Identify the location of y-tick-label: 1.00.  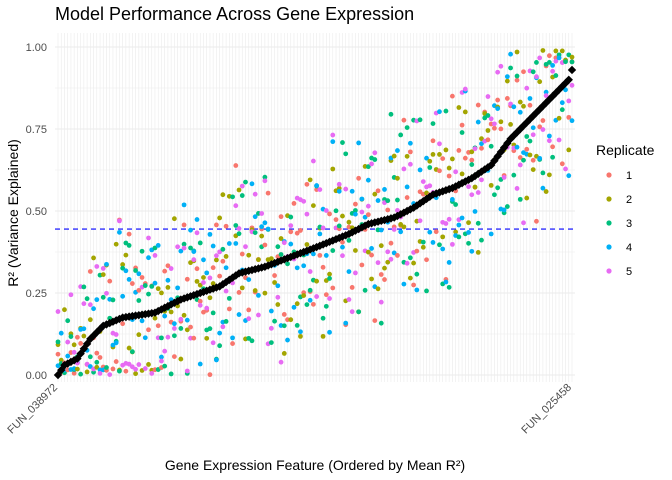
(36, 48).